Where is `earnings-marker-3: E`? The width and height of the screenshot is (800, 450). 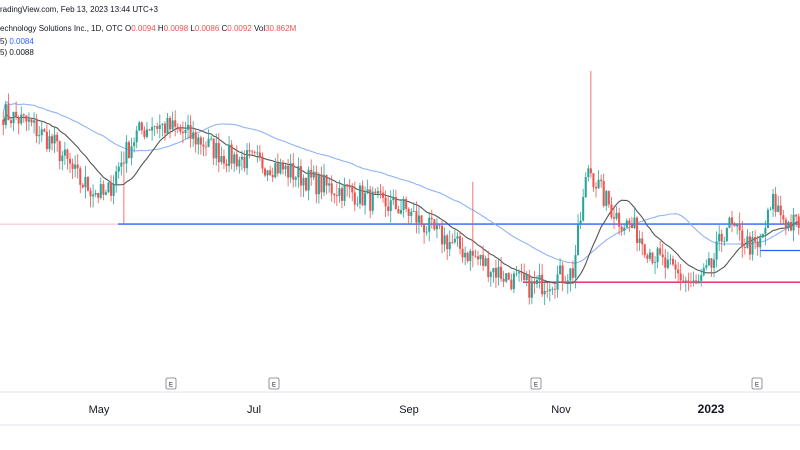
earnings-marker-3: E is located at coordinates (757, 383).